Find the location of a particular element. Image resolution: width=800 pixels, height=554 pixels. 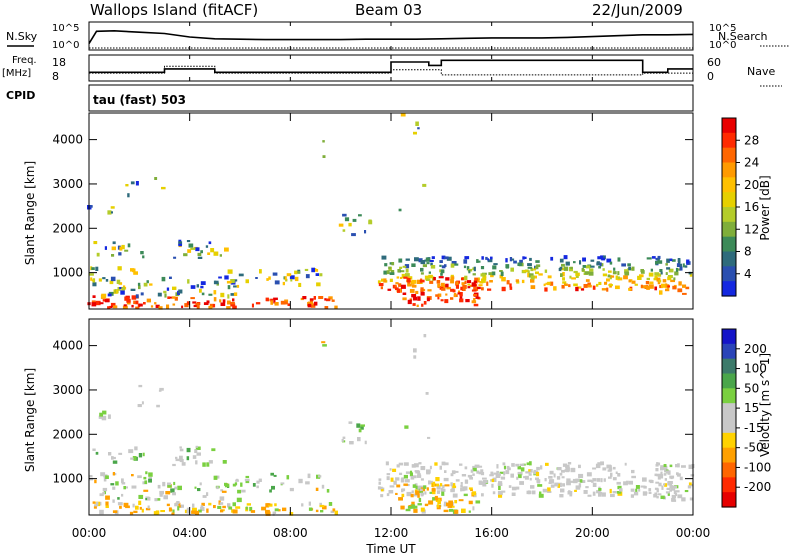

date-label: 22/Jun/2009 is located at coordinates (637, 10).